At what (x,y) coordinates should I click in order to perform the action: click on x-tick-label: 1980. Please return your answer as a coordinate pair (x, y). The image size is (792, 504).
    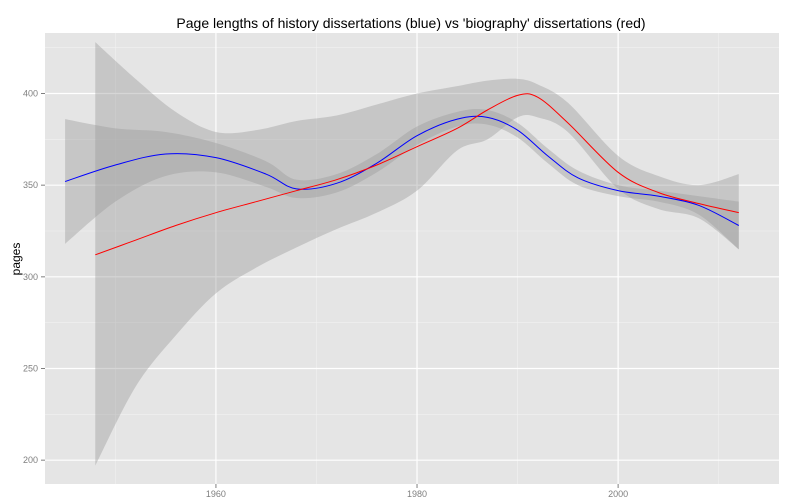
    Looking at the image, I should click on (417, 494).